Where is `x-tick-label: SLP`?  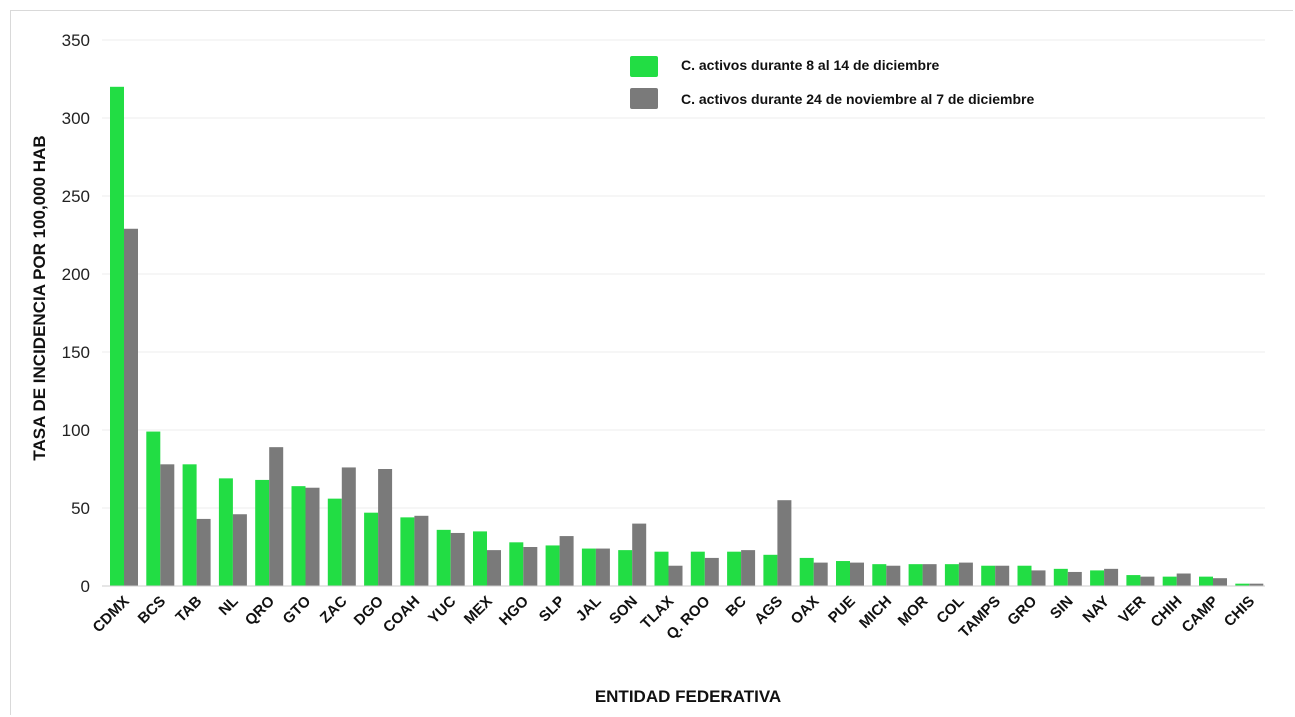
x-tick-label: SLP is located at coordinates (552, 609).